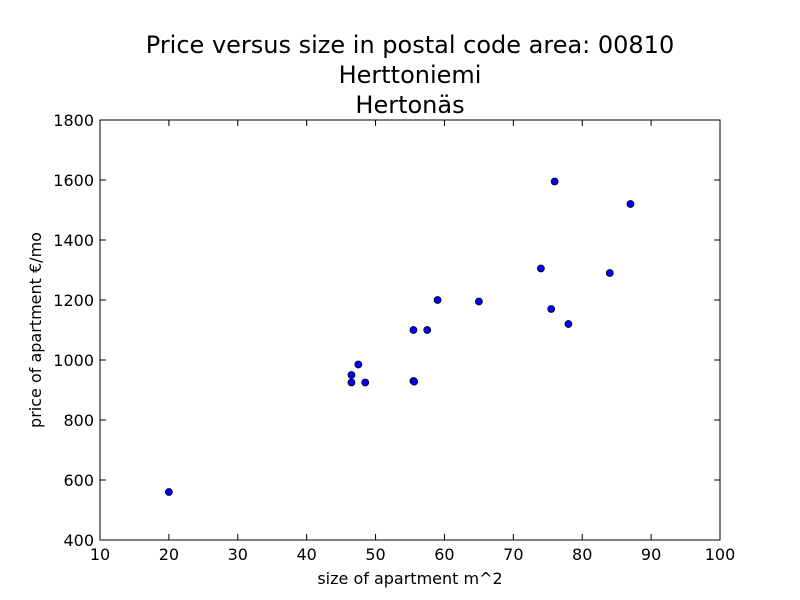  Describe the element at coordinates (78, 420) in the screenshot. I see `y-tick-label: 800` at that location.